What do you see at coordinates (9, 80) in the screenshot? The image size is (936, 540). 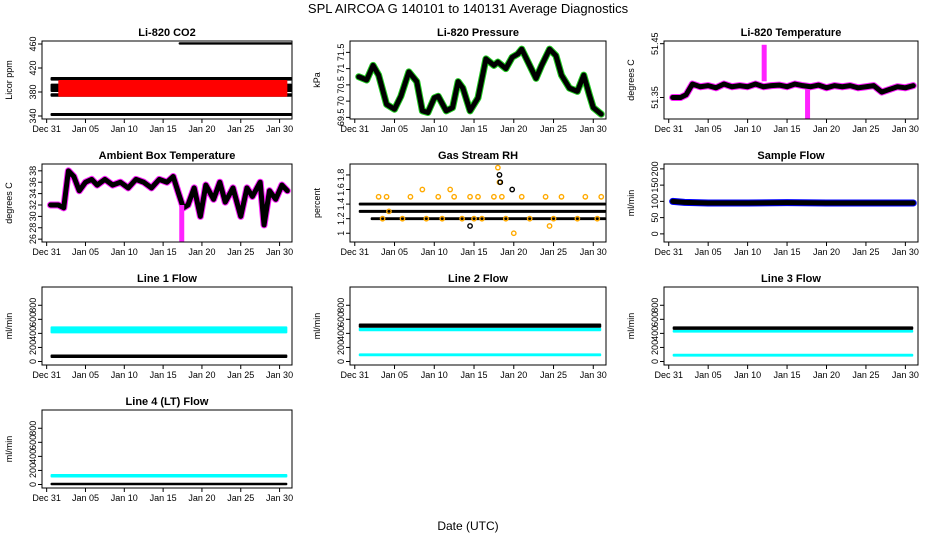 I see `y-axis-label: Licor ppm` at bounding box center [9, 80].